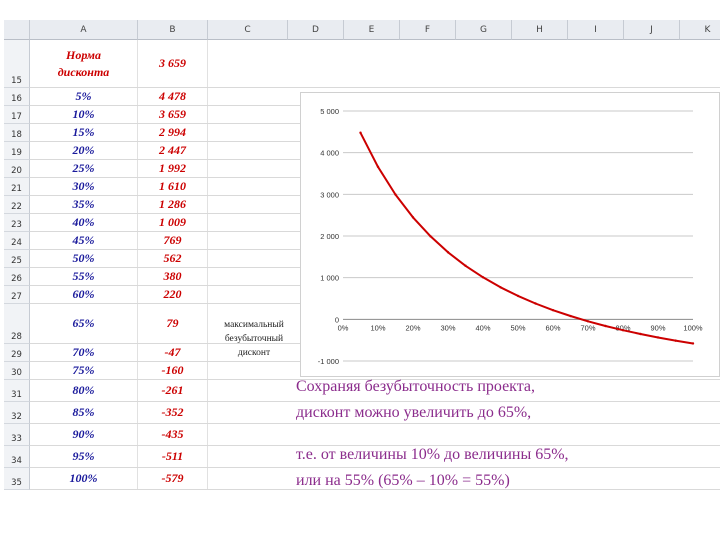  What do you see at coordinates (484, 30) in the screenshot?
I see `column-header-g: G` at bounding box center [484, 30].